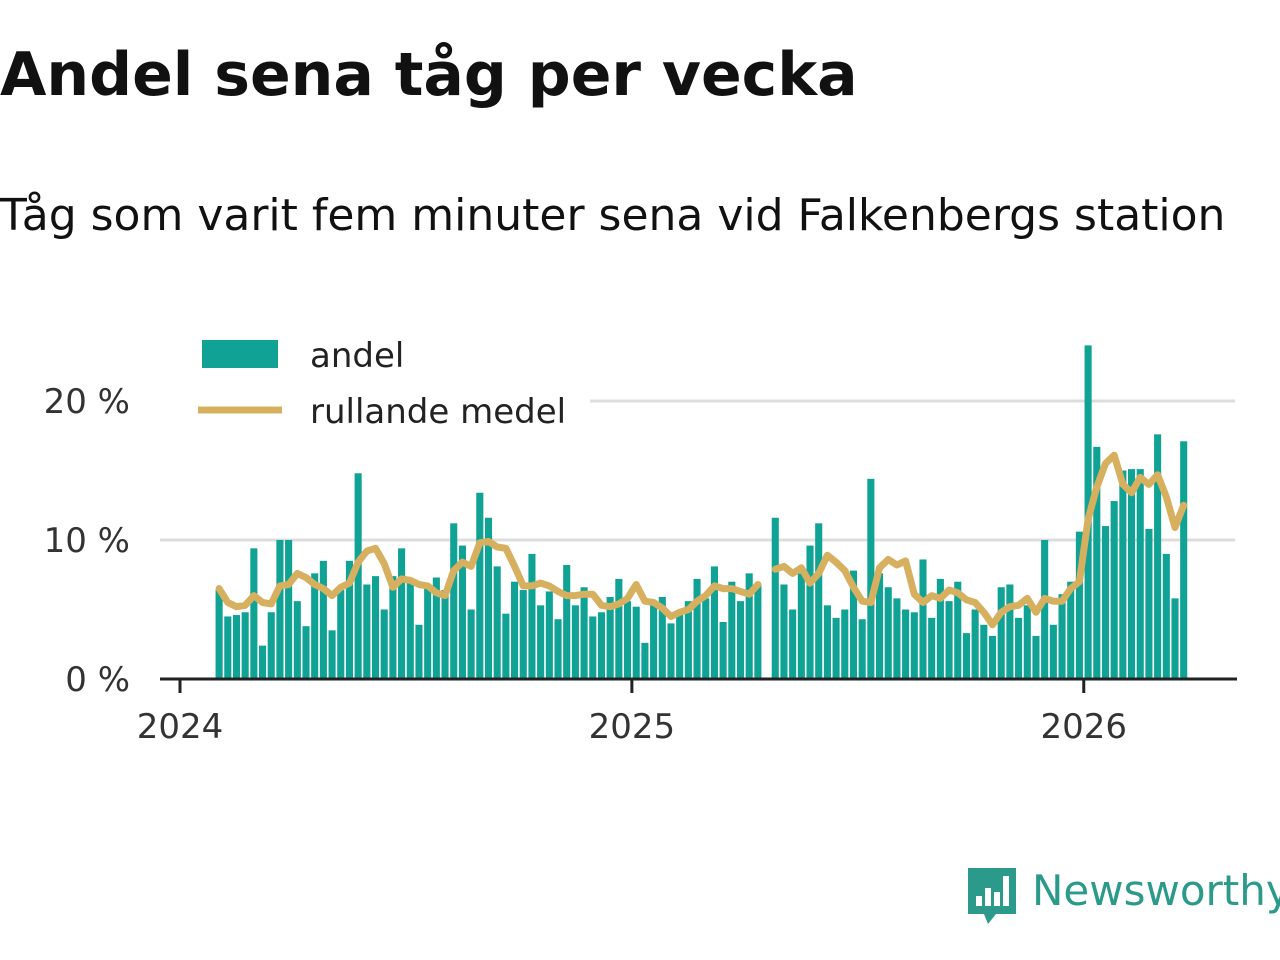 The image size is (1280, 960). I want to click on chart-title: Andel sena tåg per vecka, so click(429, 75).